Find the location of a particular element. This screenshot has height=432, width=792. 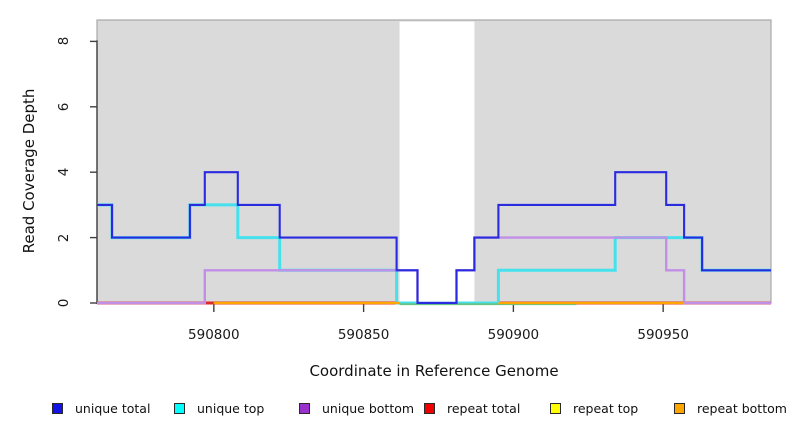

legend-item-repeat-bottom: repeat bottom is located at coordinates (730, 408).